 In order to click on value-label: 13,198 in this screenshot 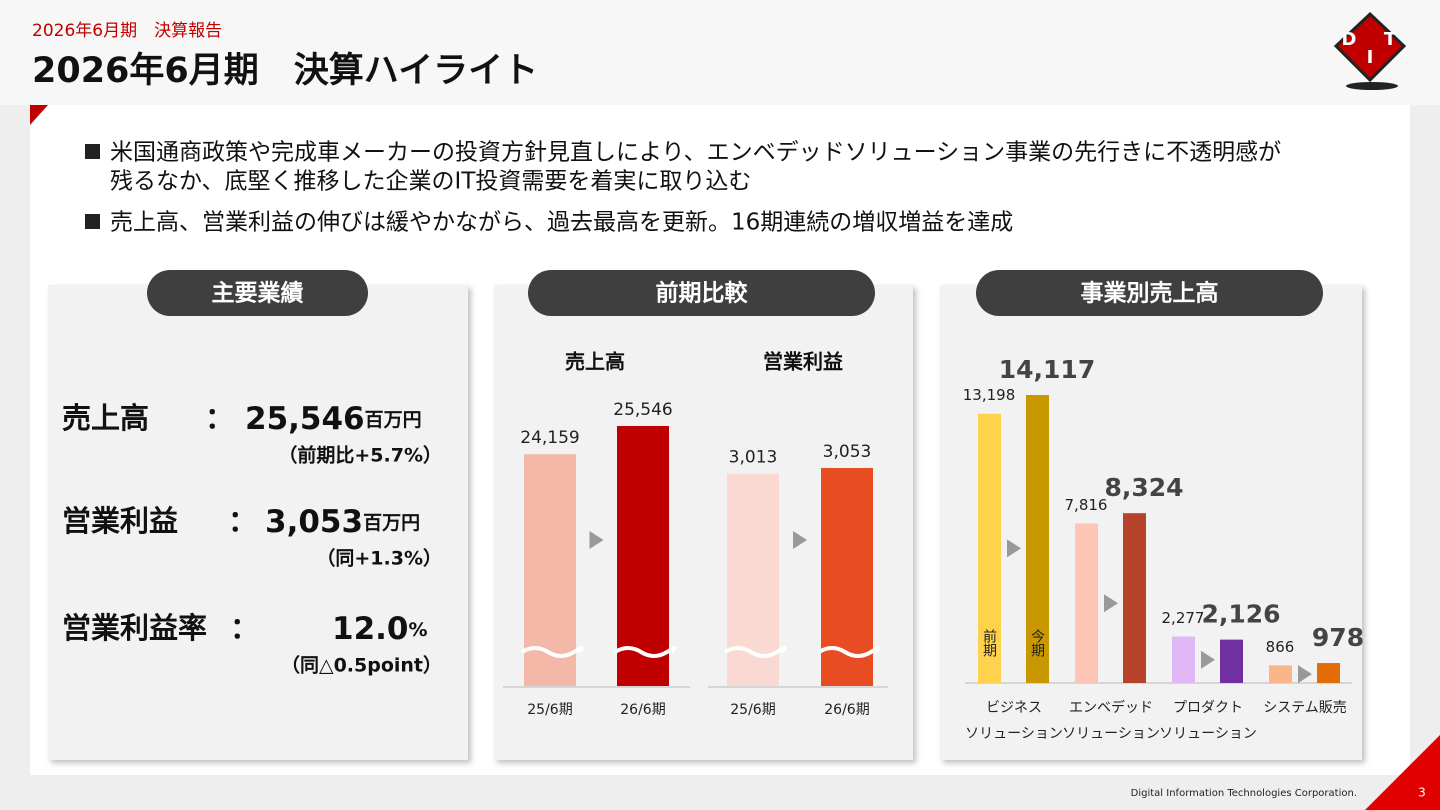, I will do `click(989, 395)`.